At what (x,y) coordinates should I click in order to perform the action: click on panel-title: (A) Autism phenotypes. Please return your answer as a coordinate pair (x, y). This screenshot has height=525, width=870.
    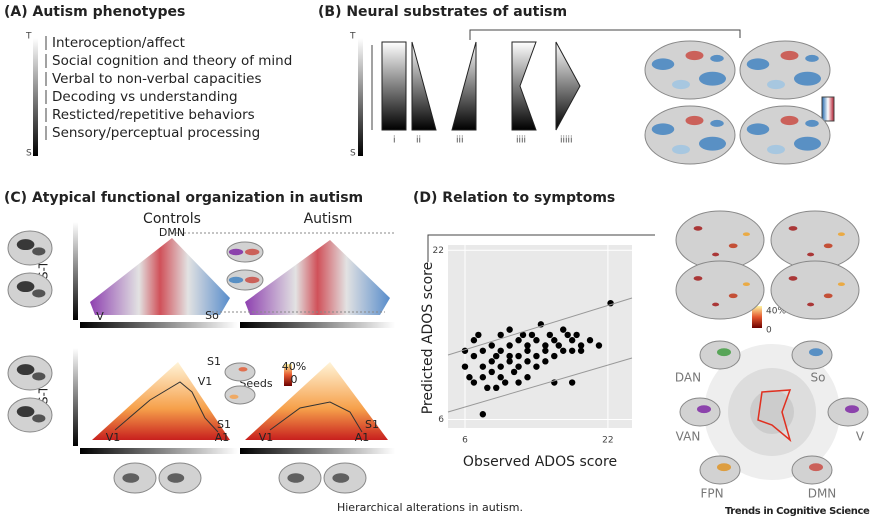
    Looking at the image, I should click on (94, 12).